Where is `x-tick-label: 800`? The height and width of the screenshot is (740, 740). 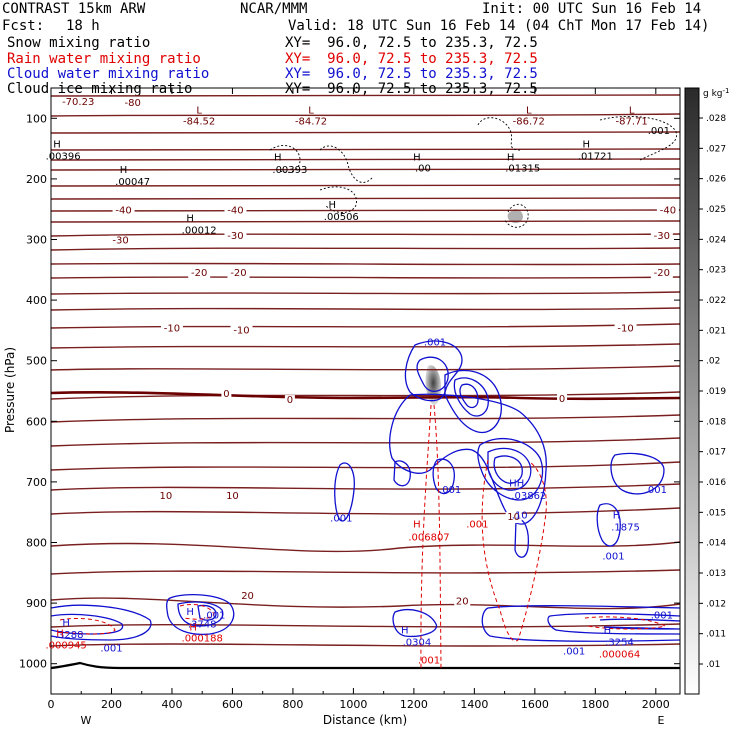
x-tick-label: 800 is located at coordinates (292, 704).